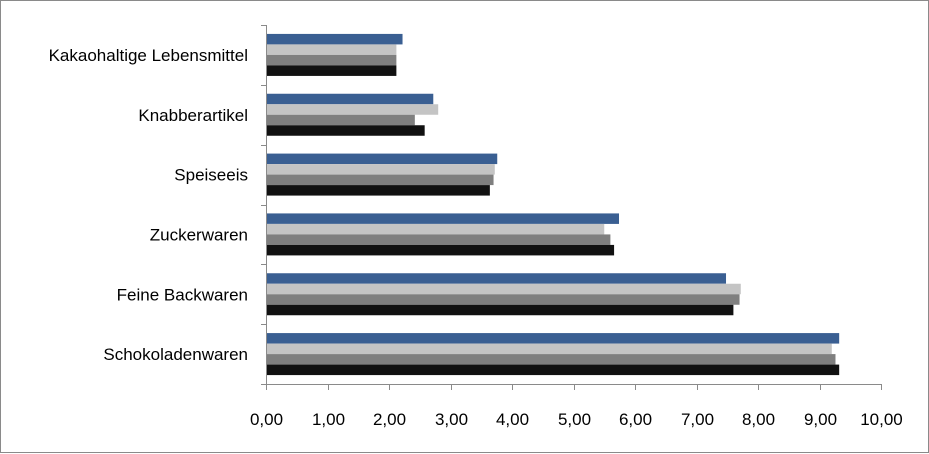 The image size is (929, 454). Describe the element at coordinates (175, 354) in the screenshot. I see `category-label: Schokoladenwaren` at that location.